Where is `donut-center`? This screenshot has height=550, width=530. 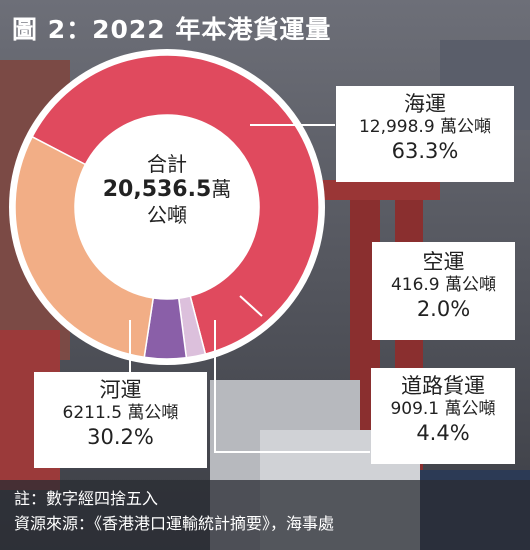
donut-center is located at coordinates (167, 207).